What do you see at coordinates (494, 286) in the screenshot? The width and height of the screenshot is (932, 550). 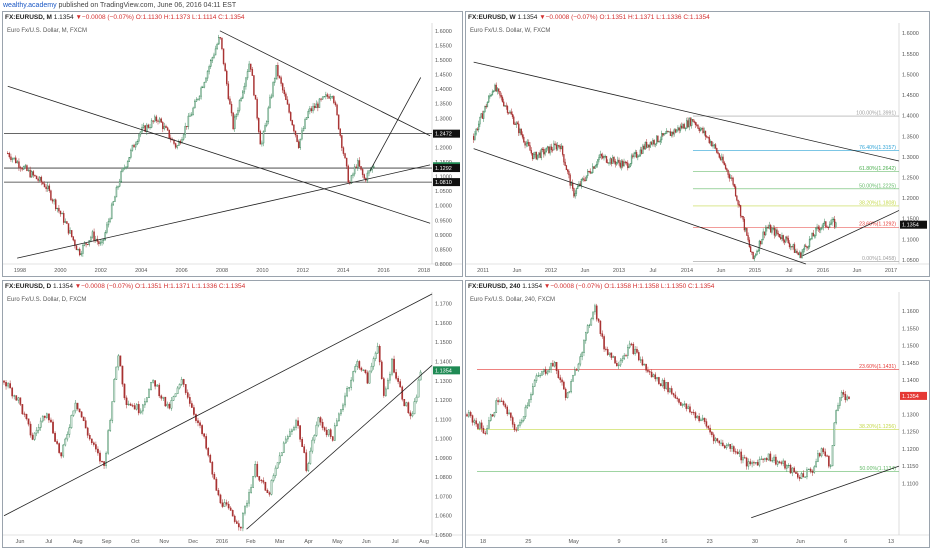 I see `symbol-label: FX:EURUSD, 240` at bounding box center [494, 286].